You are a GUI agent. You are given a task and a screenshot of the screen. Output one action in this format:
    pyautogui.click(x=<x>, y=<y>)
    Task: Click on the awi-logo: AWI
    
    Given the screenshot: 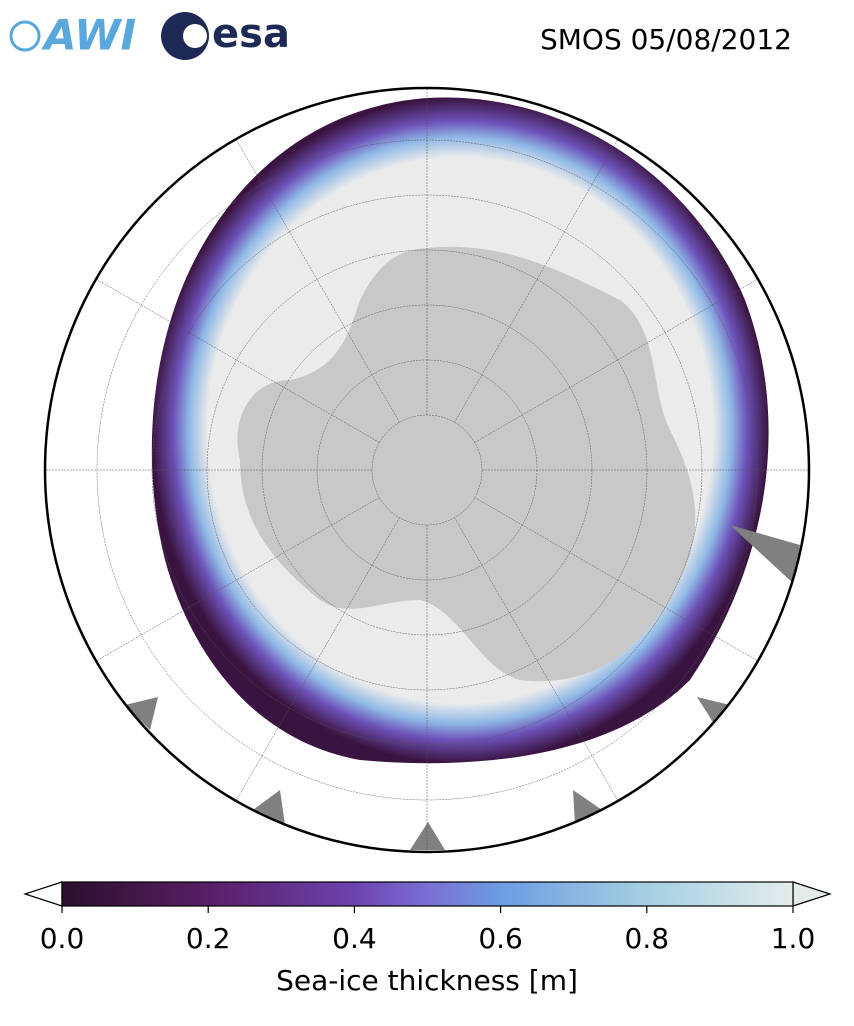 What is the action you would take?
    pyautogui.click(x=72, y=35)
    